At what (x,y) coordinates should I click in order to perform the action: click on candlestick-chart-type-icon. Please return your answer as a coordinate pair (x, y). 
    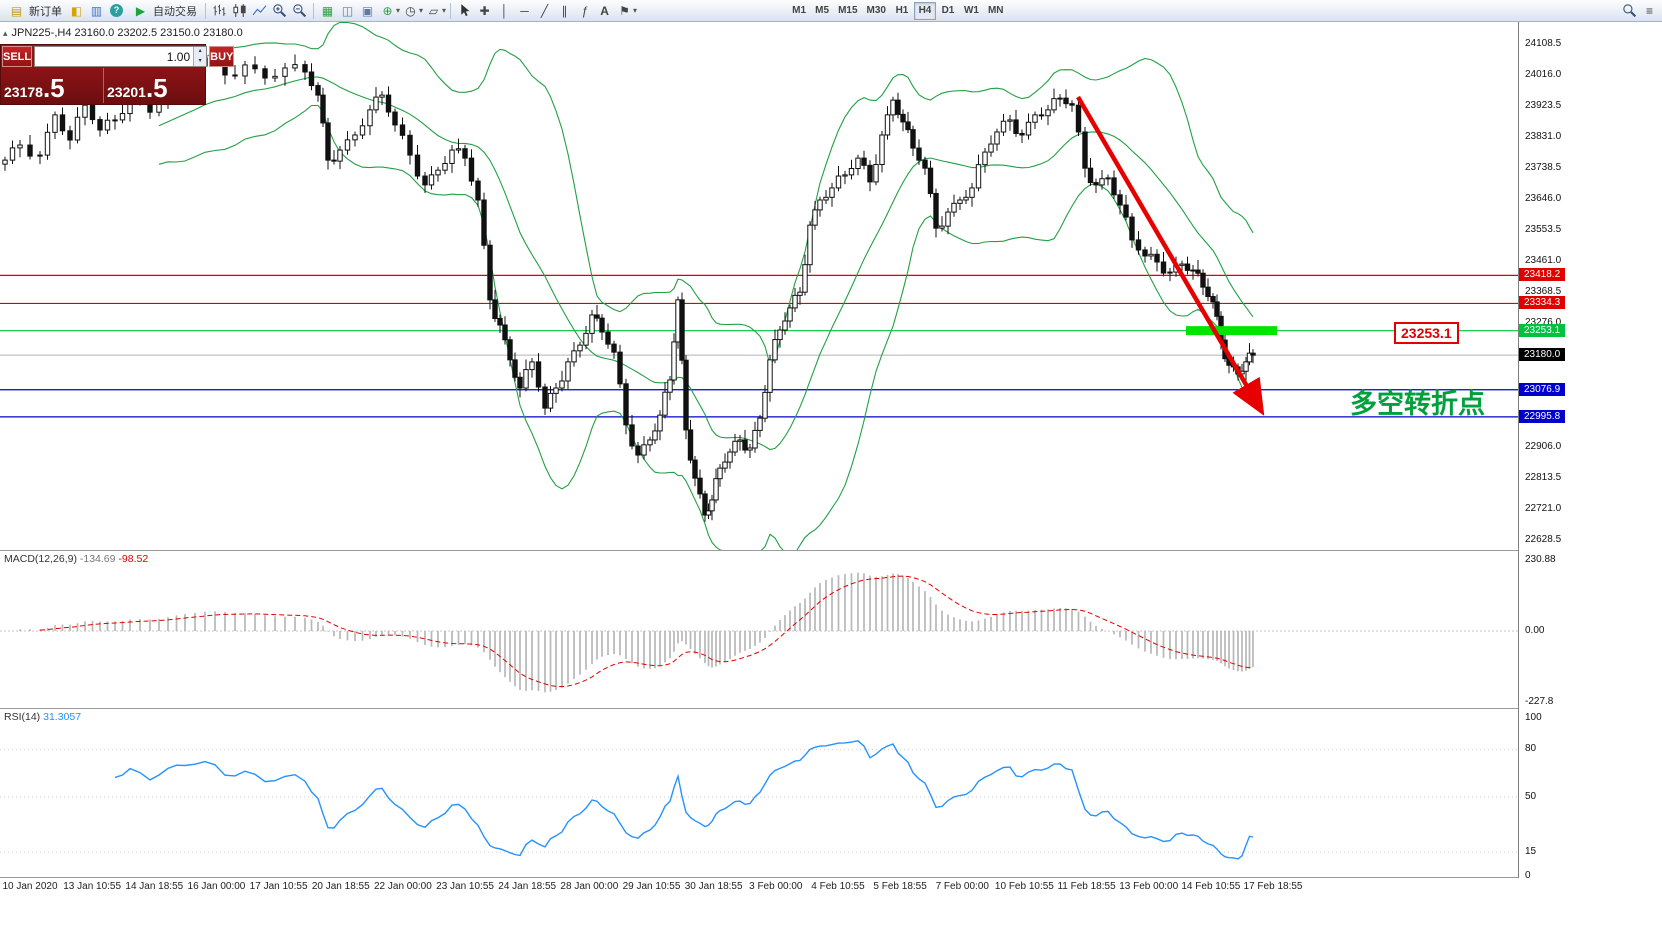
    Looking at the image, I should click on (239, 10).